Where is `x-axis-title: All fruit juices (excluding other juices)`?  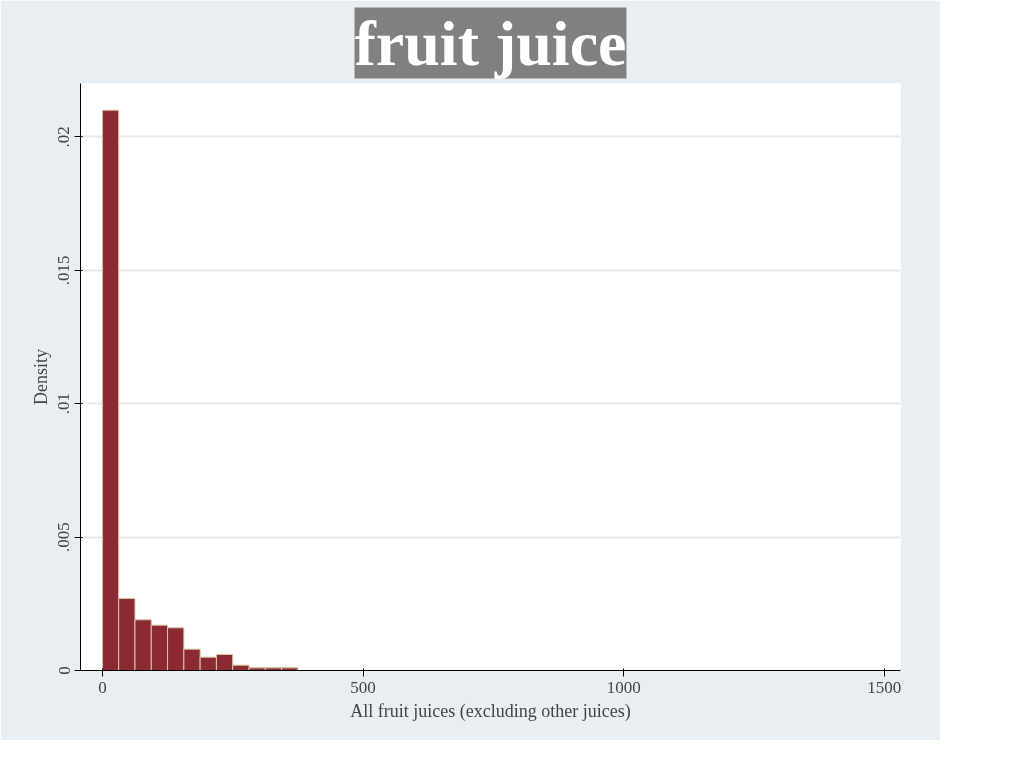
x-axis-title: All fruit juices (excluding other juices) is located at coordinates (490, 711).